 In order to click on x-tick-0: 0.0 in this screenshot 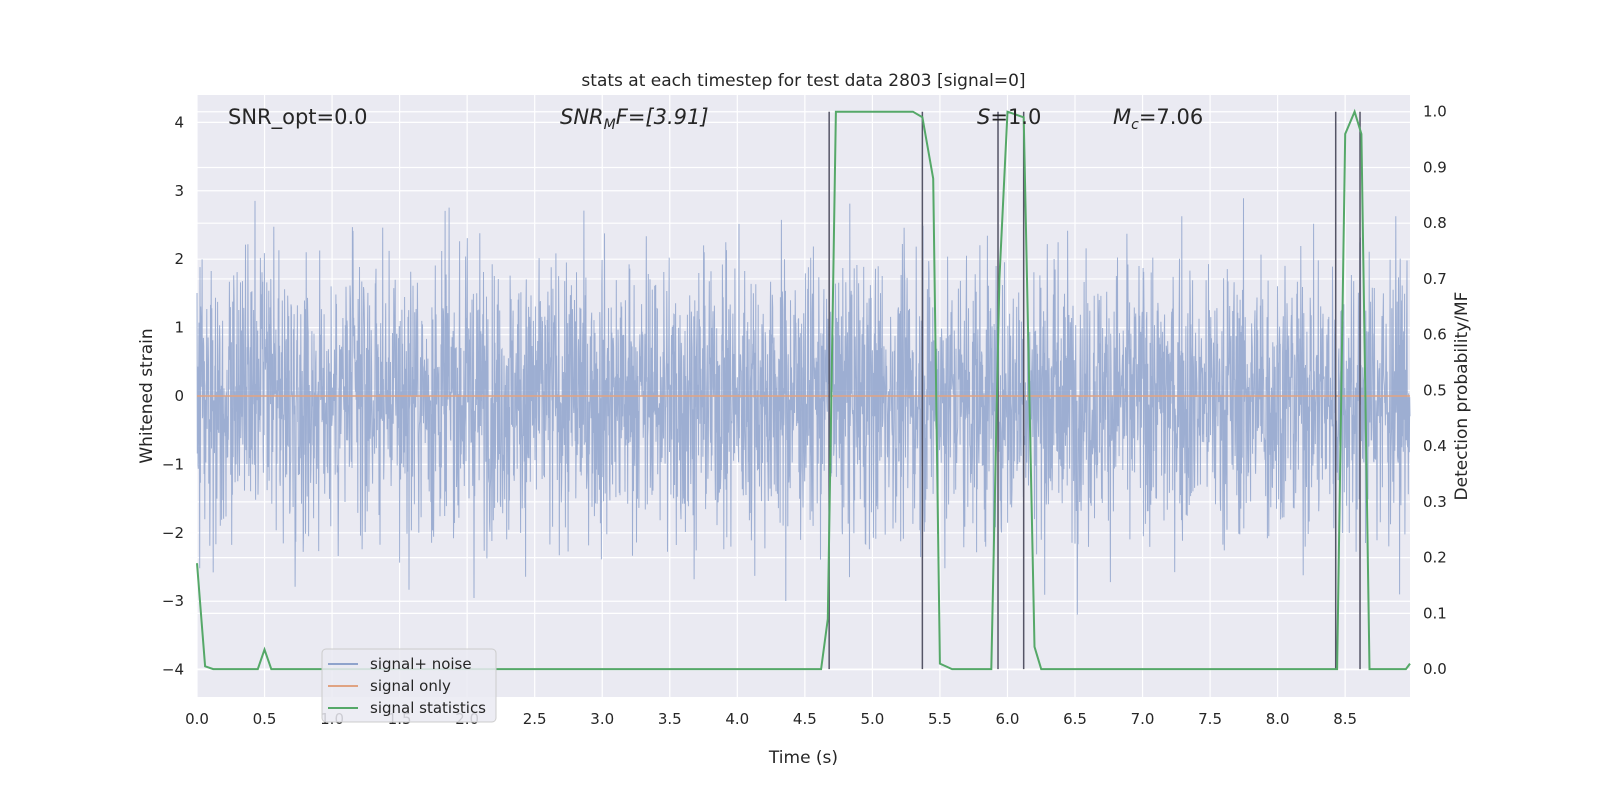, I will do `click(197, 719)`.